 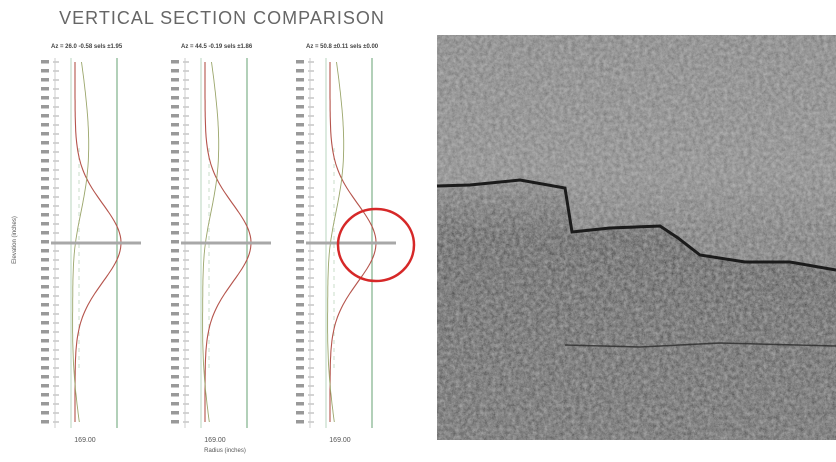 What do you see at coordinates (87, 47) in the screenshot?
I see `panel-header: Az = 26.0 -0.58 sels ±1.95` at bounding box center [87, 47].